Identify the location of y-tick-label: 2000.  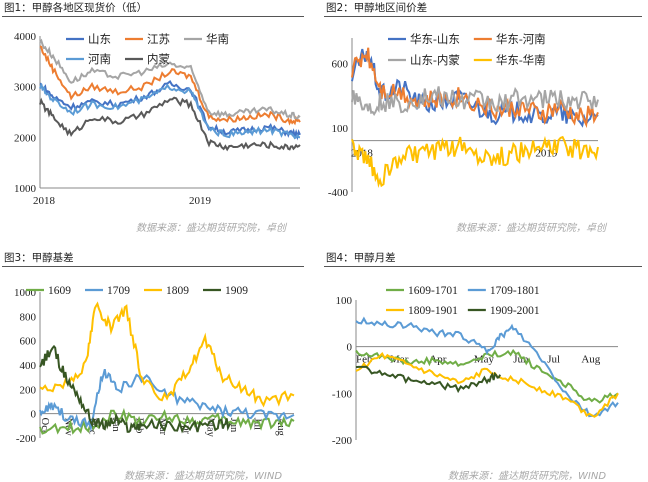
(25, 138).